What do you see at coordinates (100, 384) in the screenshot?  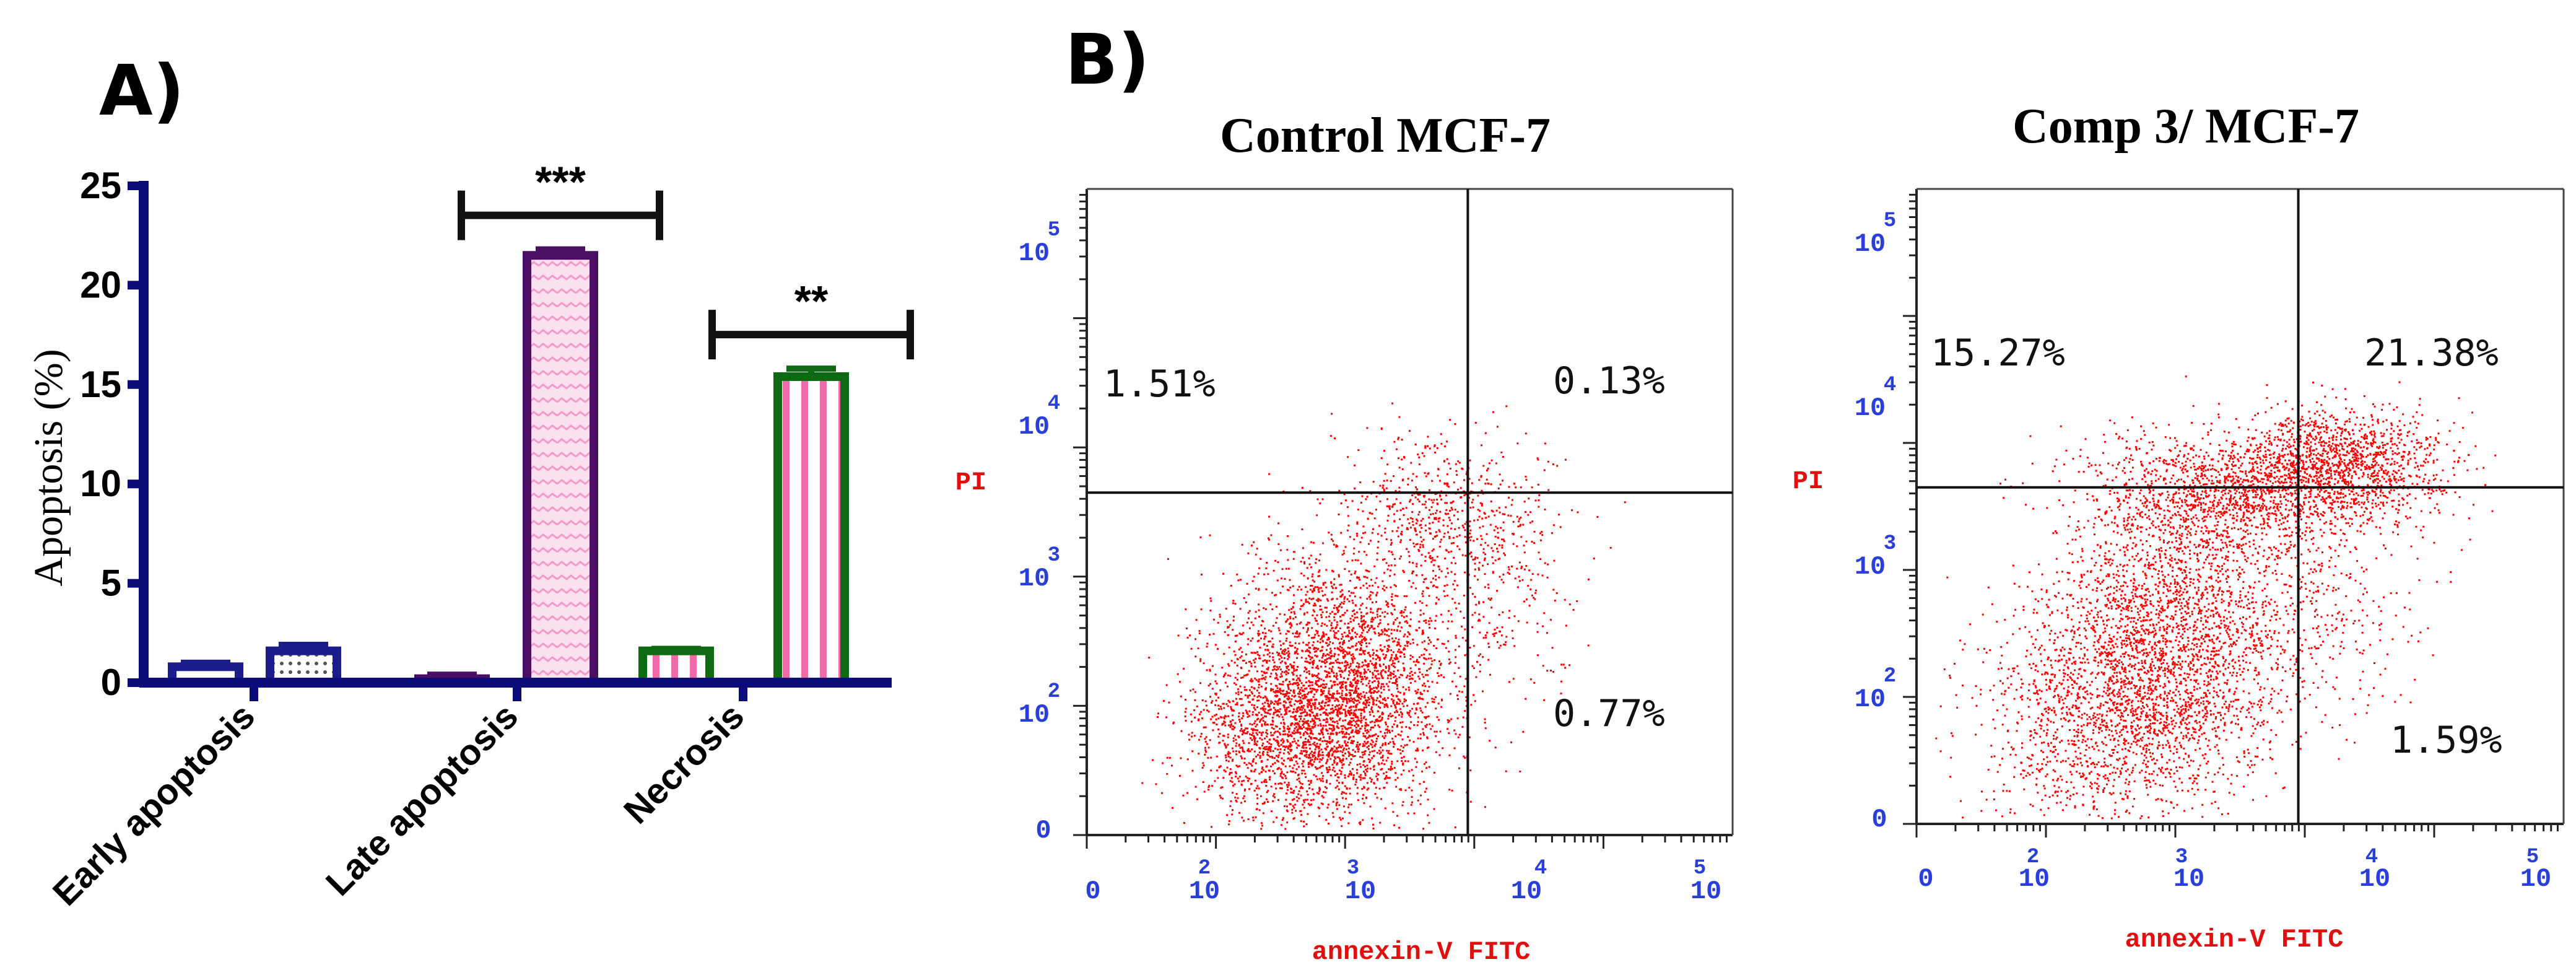 I see `y-tick-label: 15` at bounding box center [100, 384].